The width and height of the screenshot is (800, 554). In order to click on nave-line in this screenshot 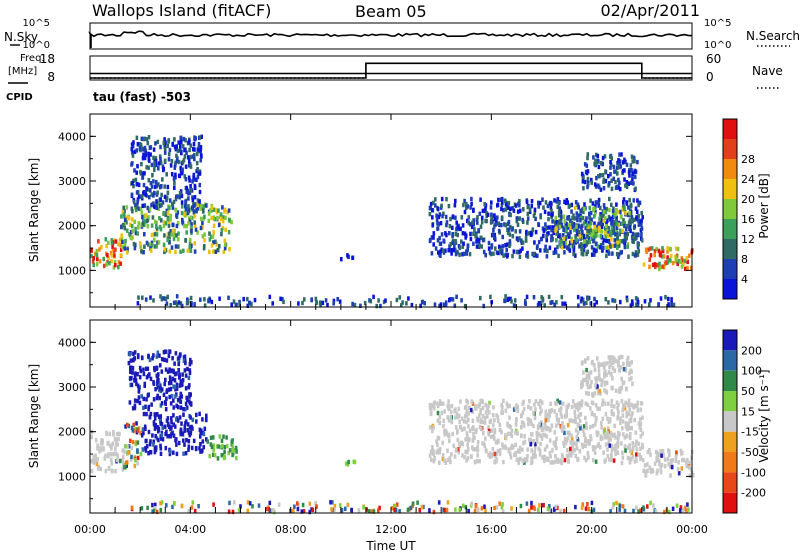, I will do `click(391, 70)`.